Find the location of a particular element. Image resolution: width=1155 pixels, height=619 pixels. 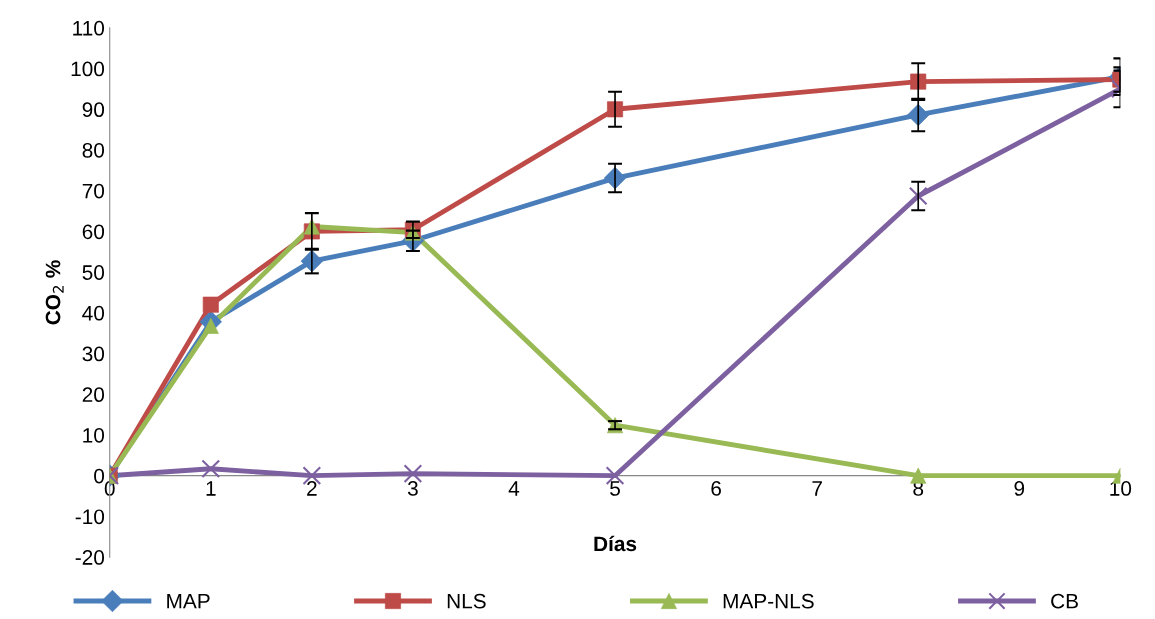

x-tick-label: 1 is located at coordinates (211, 488).